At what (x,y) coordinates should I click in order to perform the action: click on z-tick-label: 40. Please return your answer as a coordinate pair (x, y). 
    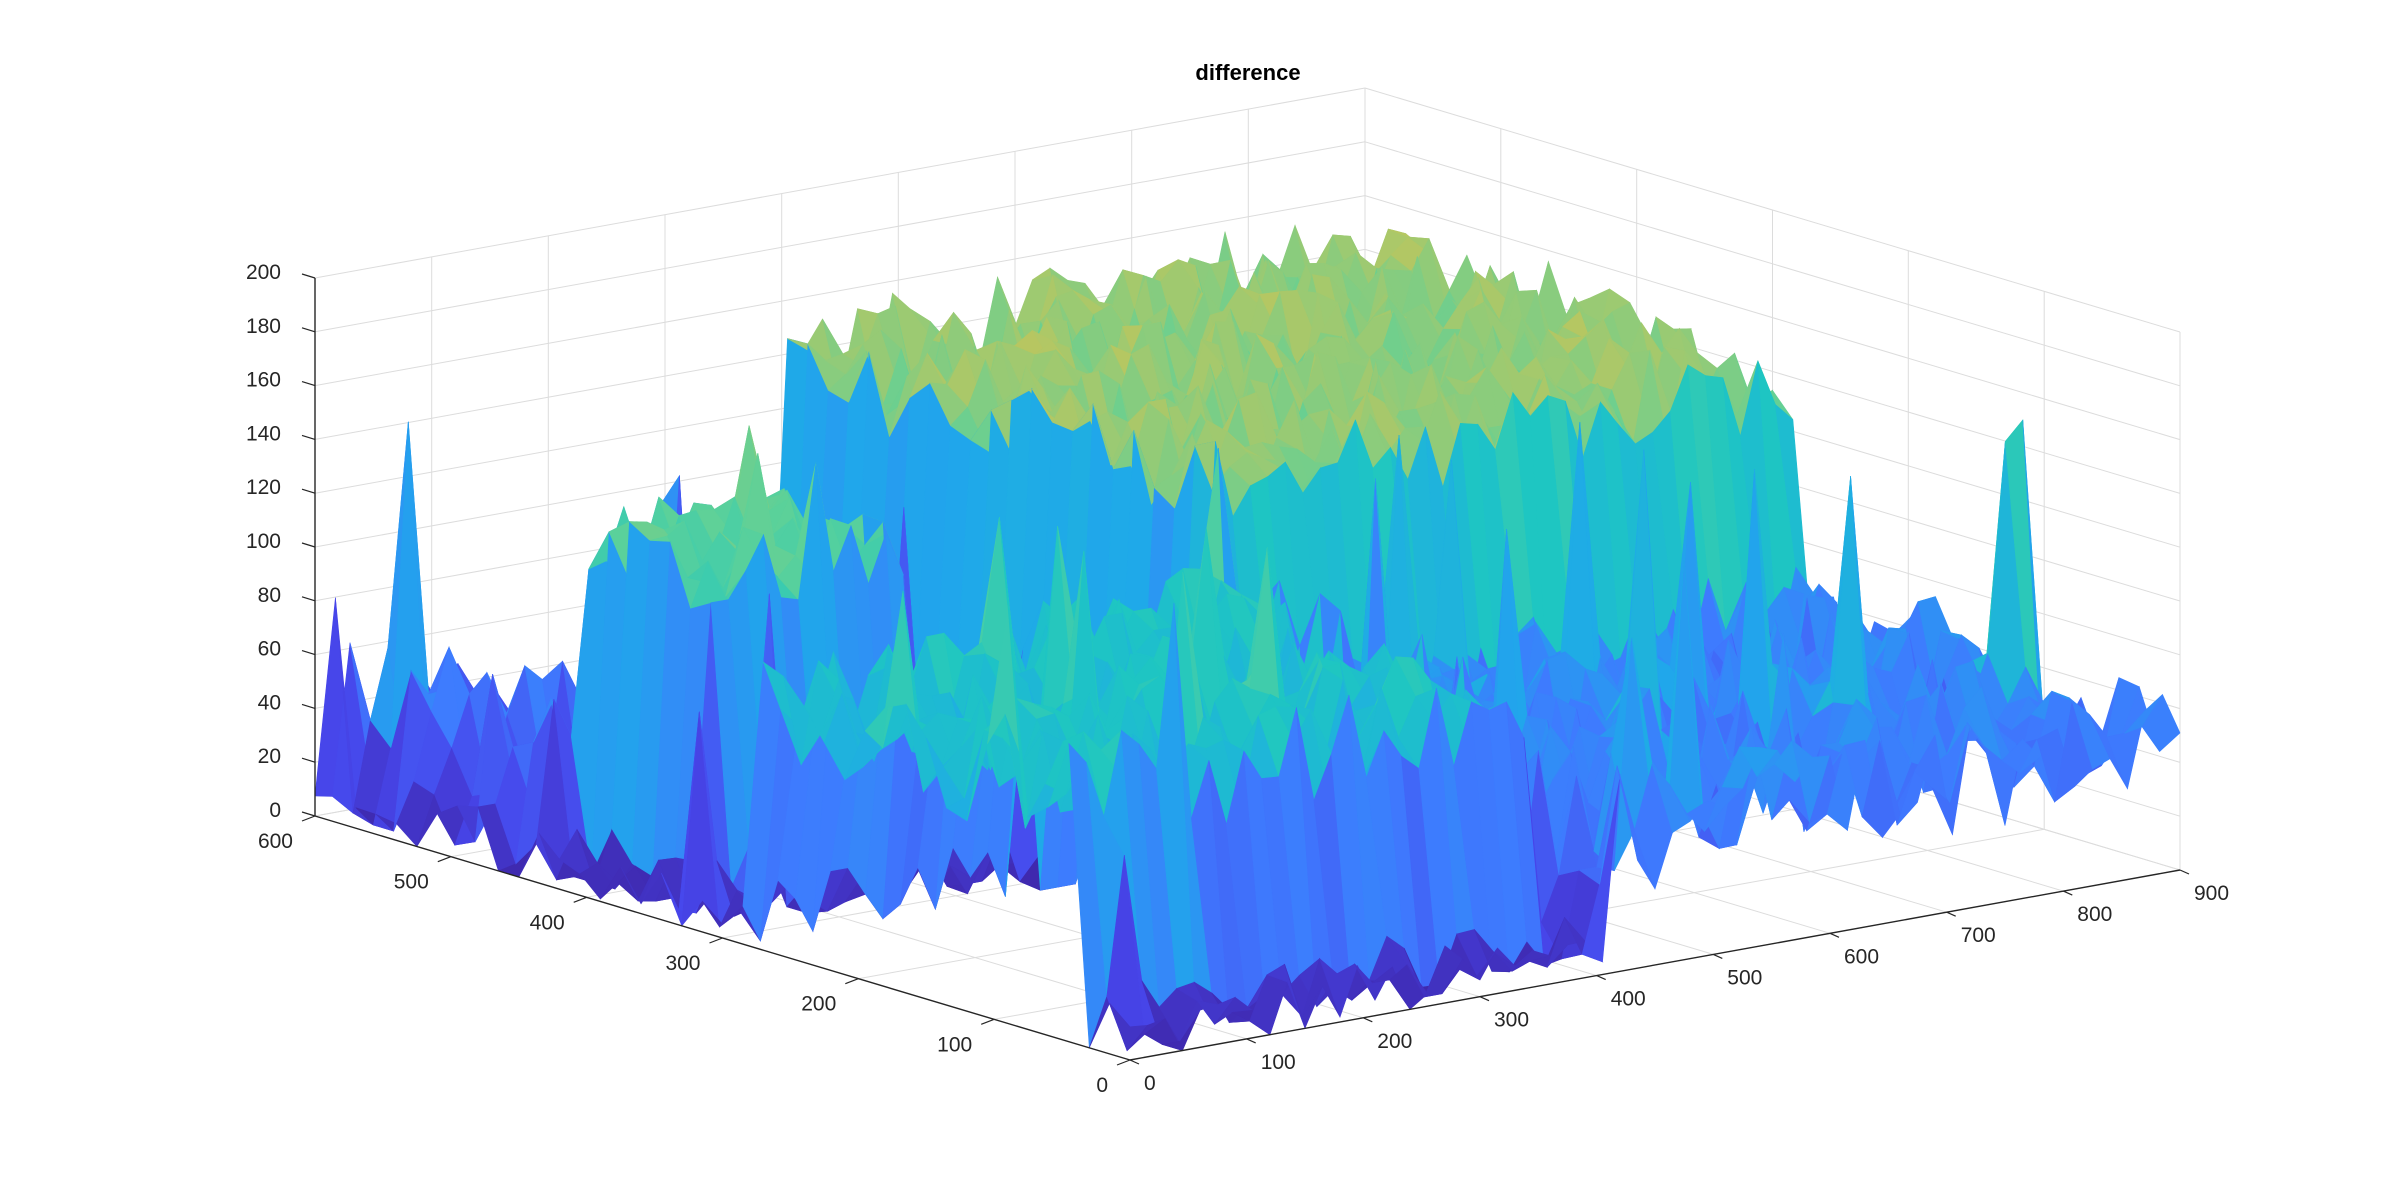
    Looking at the image, I should click on (269, 702).